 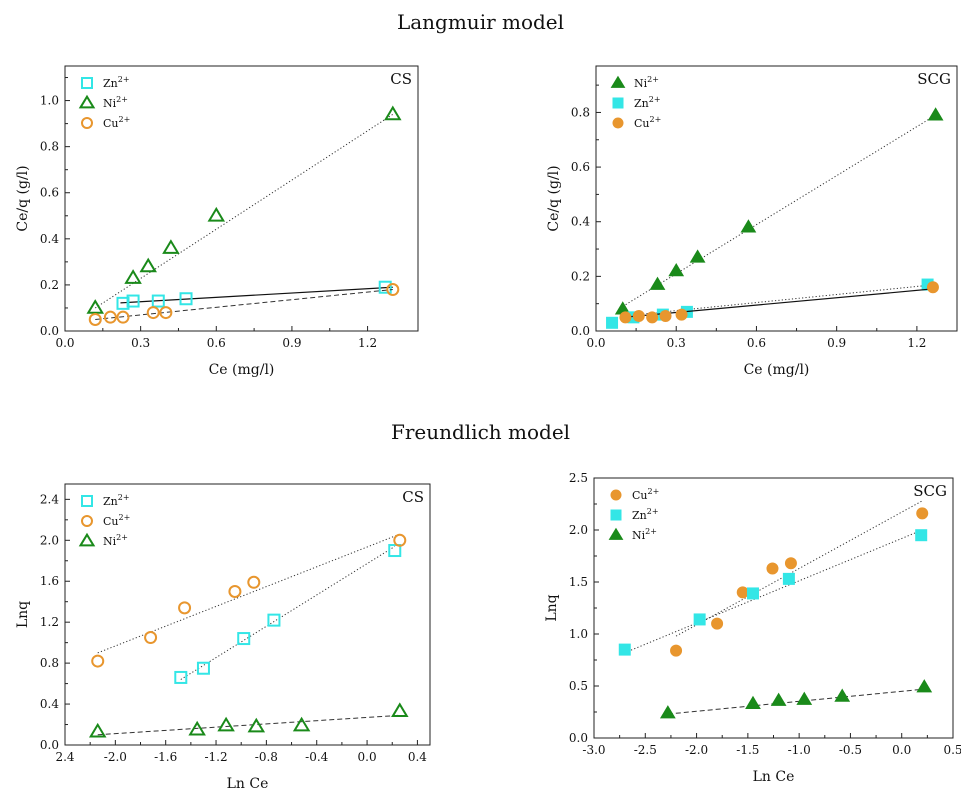 I want to click on fit-line-zn, so click(x=779, y=300).